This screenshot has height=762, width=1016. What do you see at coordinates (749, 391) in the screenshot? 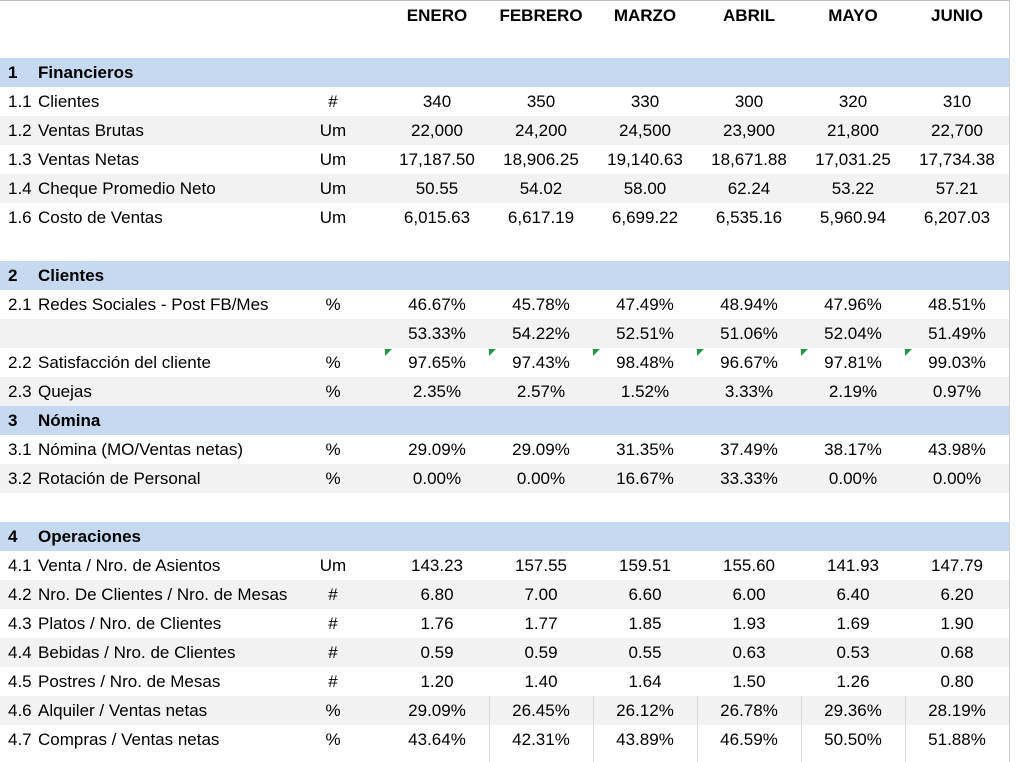
I see `value-cell-abril: 3.33%` at bounding box center [749, 391].